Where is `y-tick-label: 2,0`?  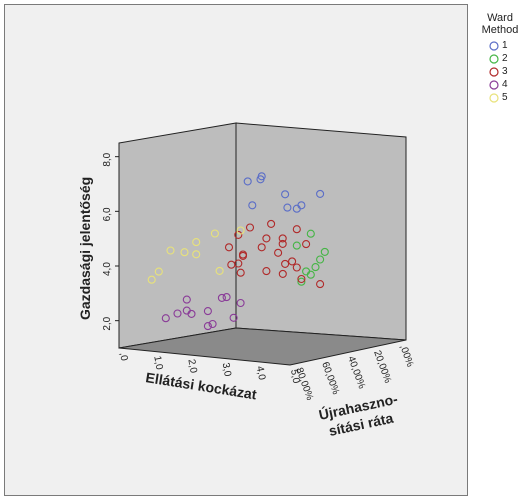 y-tick-label: 2,0 is located at coordinates (107, 323).